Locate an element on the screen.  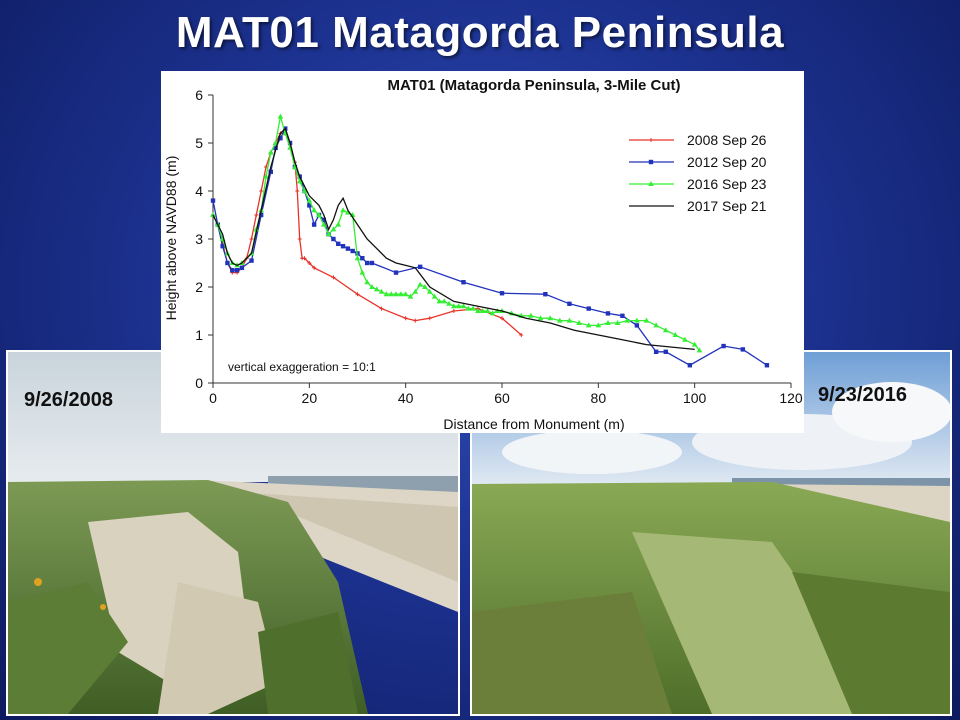
x-tick-label: 120 is located at coordinates (791, 398).